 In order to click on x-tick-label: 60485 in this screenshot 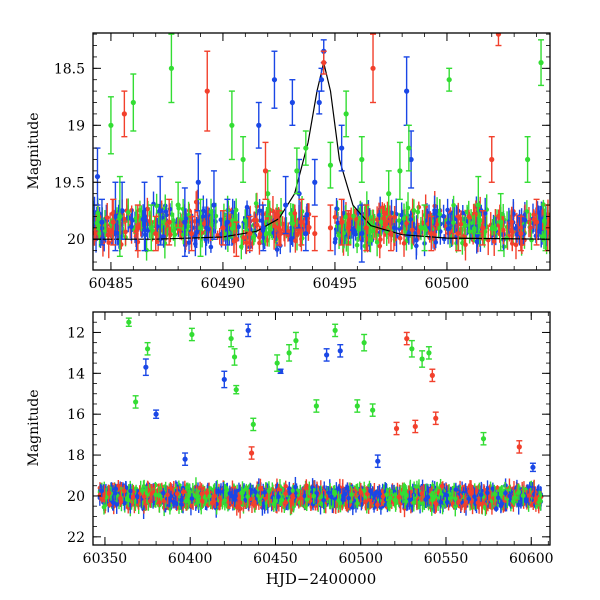, I will do `click(111, 284)`.